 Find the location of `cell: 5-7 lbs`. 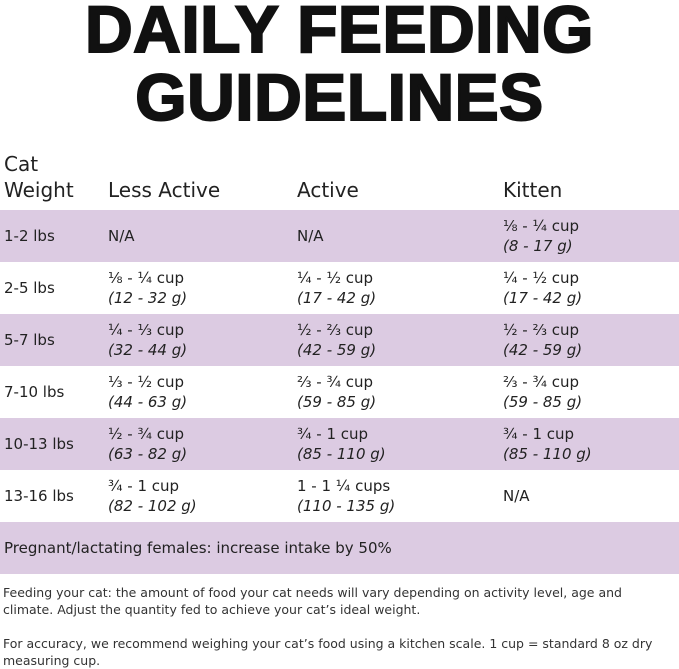

cell: 5-7 lbs is located at coordinates (29, 340).